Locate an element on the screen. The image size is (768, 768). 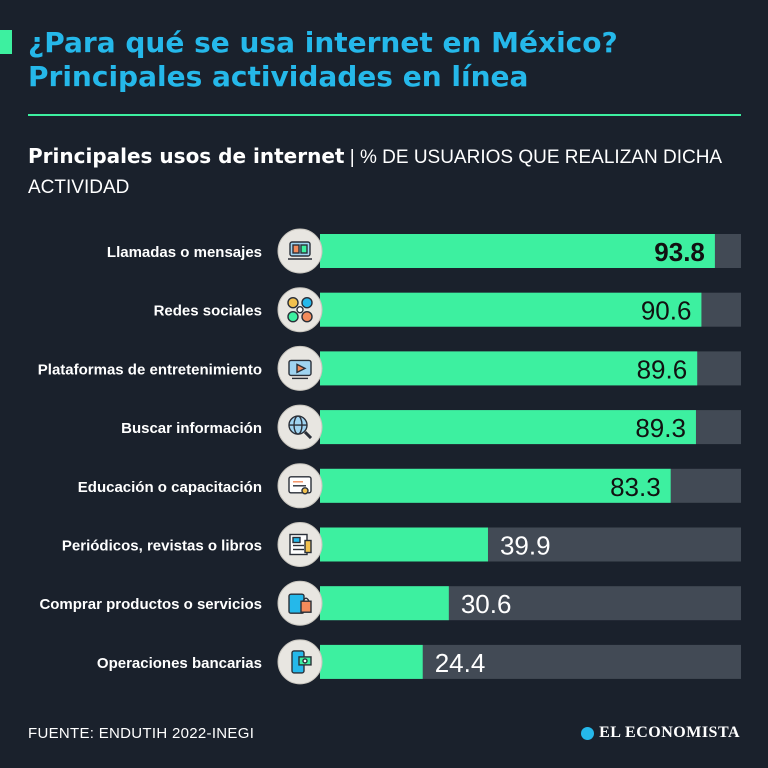
bar-row: Periódicos, revistas o libros 39.9 is located at coordinates (401, 544).